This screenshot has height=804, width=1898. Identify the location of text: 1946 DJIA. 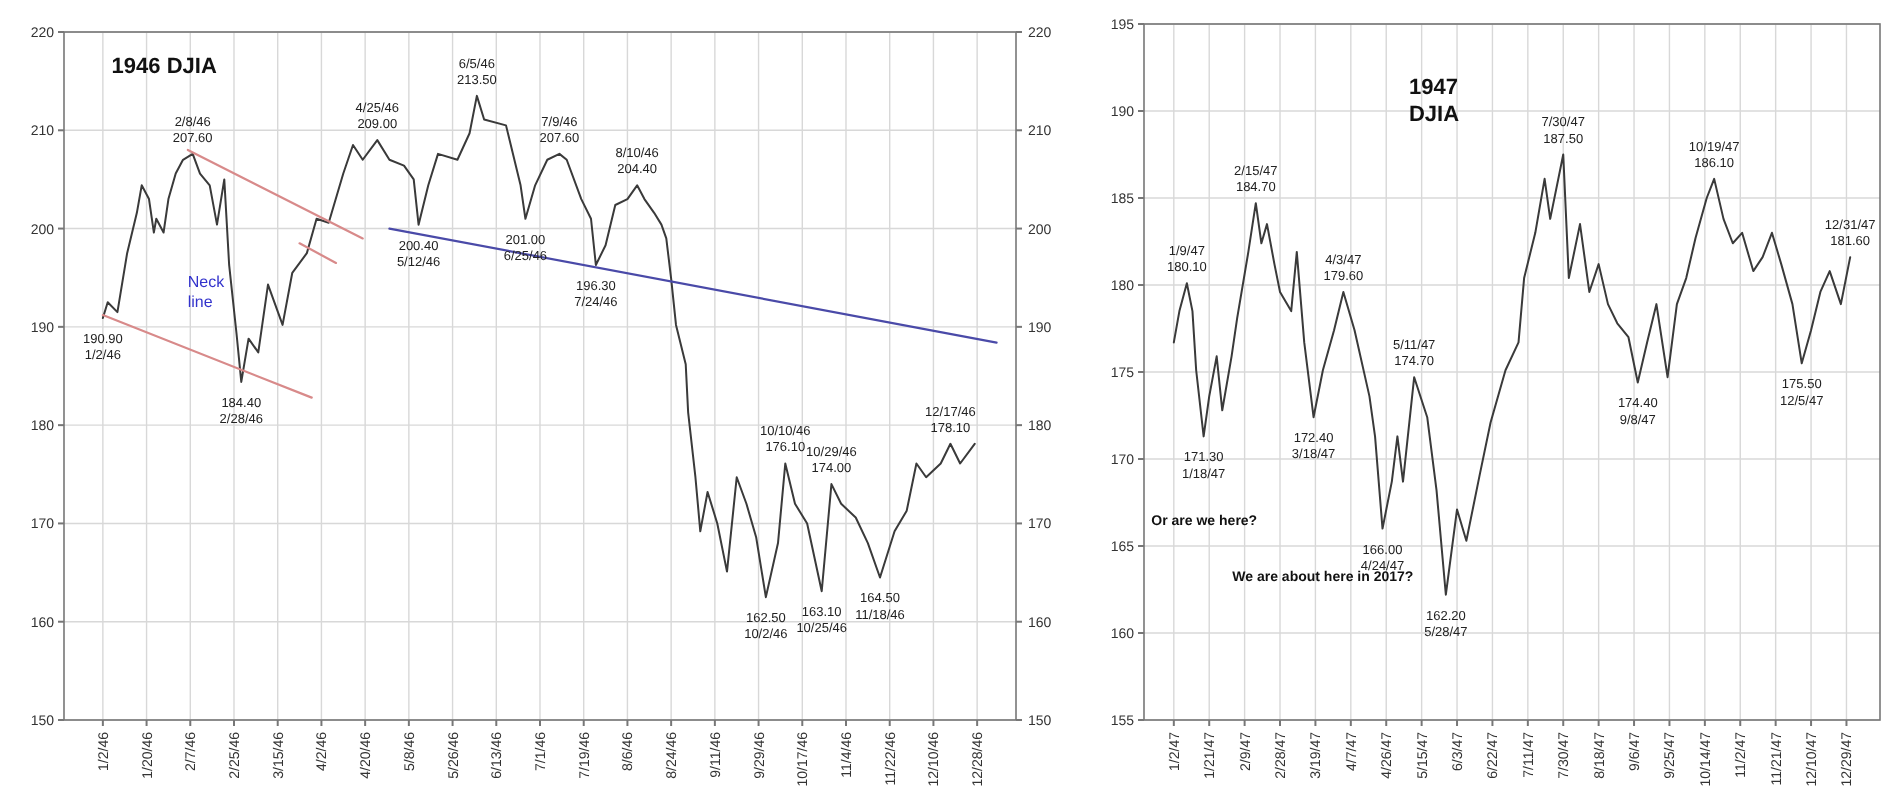
(164, 67).